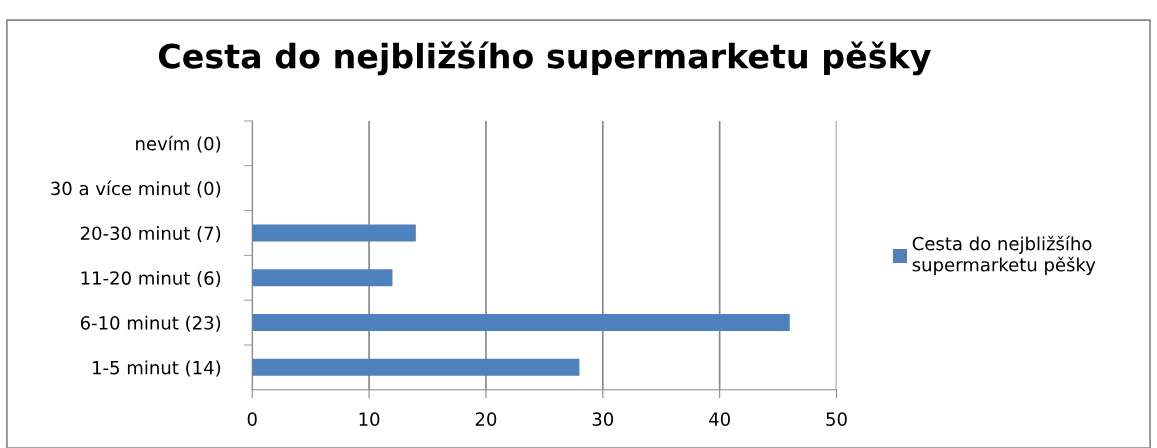 The image size is (1157, 448). Describe the element at coordinates (486, 419) in the screenshot. I see `x-tick-label: 20` at that location.